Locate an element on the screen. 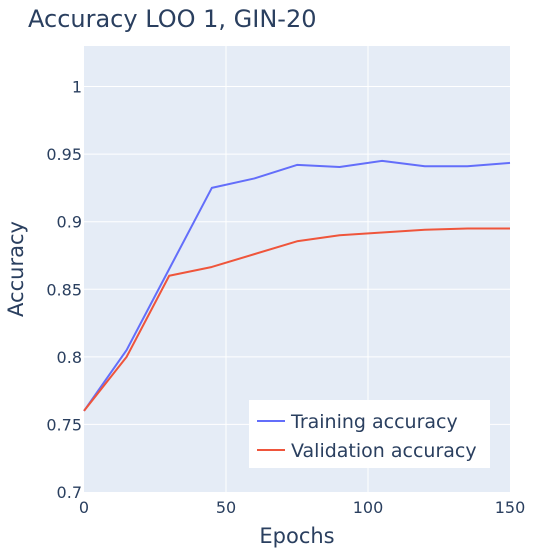  y-axis-ticks: 0.7 0.75 0.8 0.85 0.9 0.95 1 is located at coordinates (64, 290).